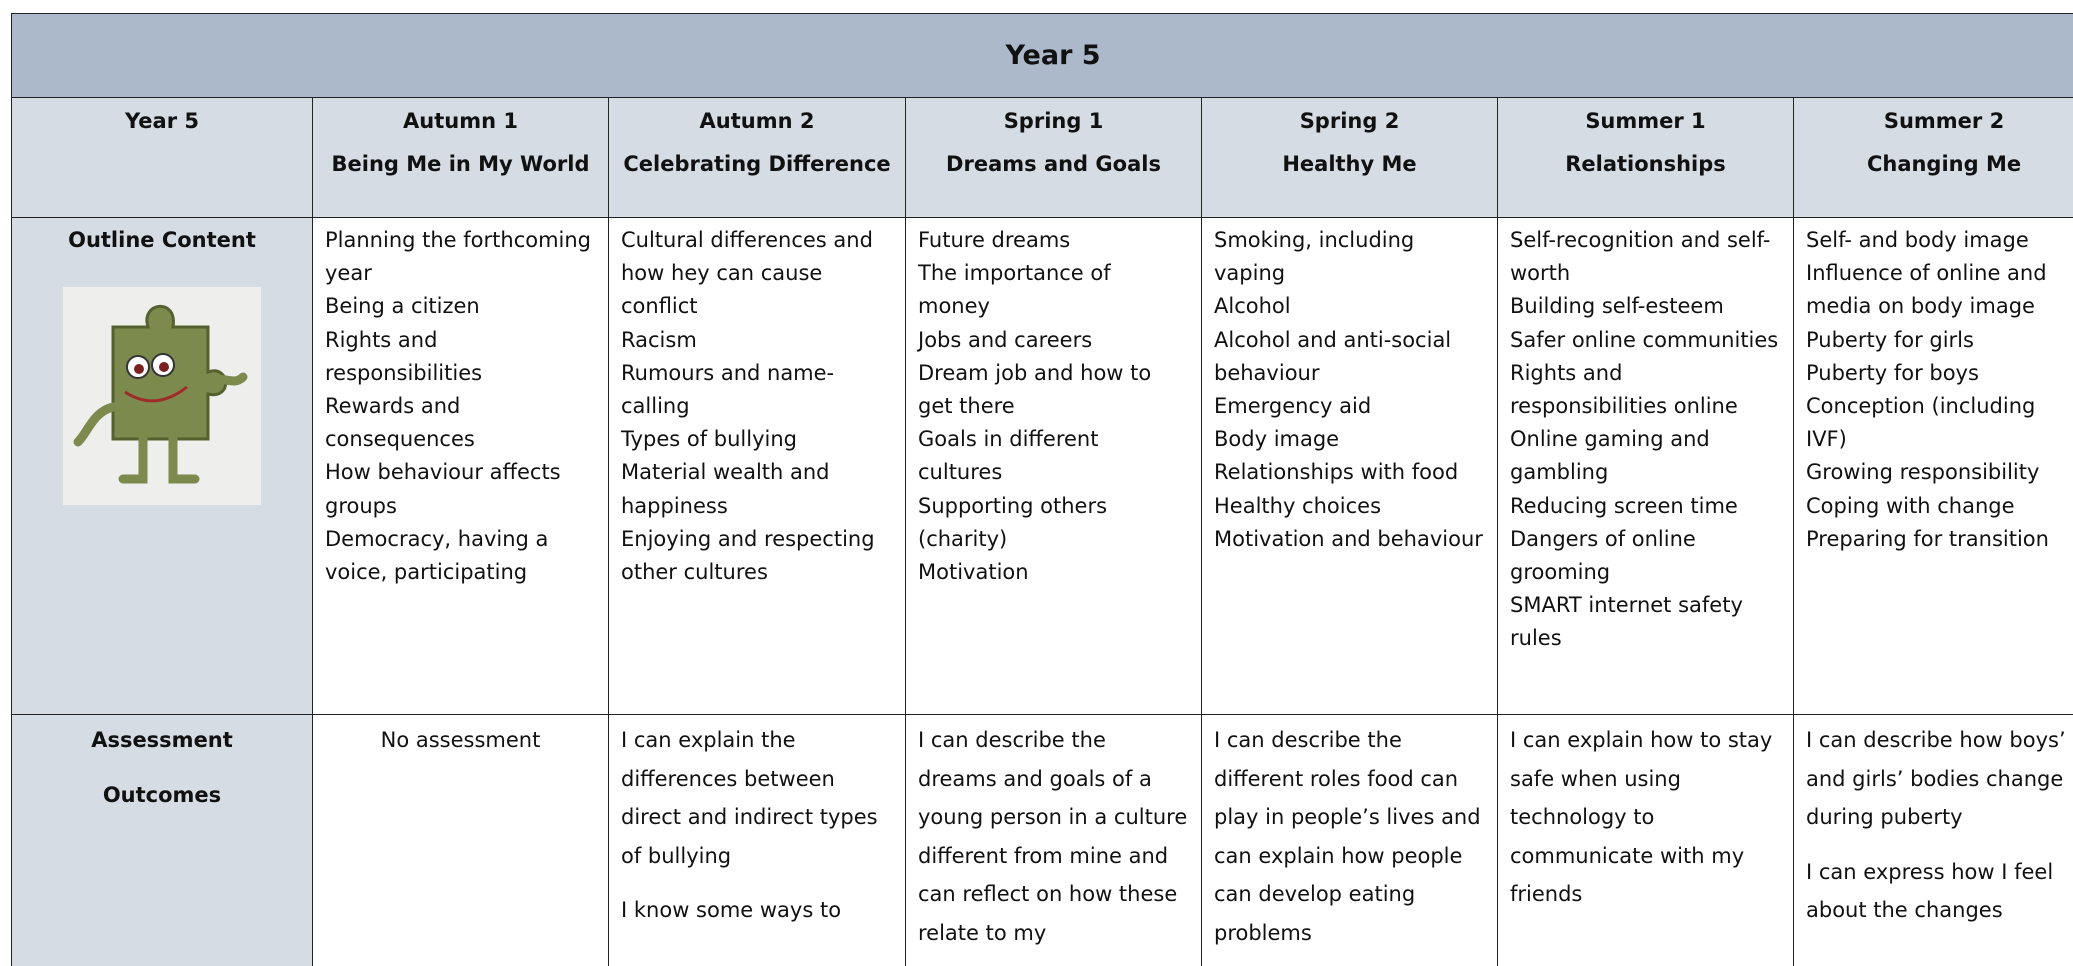  I want to click on header-line: Celebrating Difference, so click(757, 164).